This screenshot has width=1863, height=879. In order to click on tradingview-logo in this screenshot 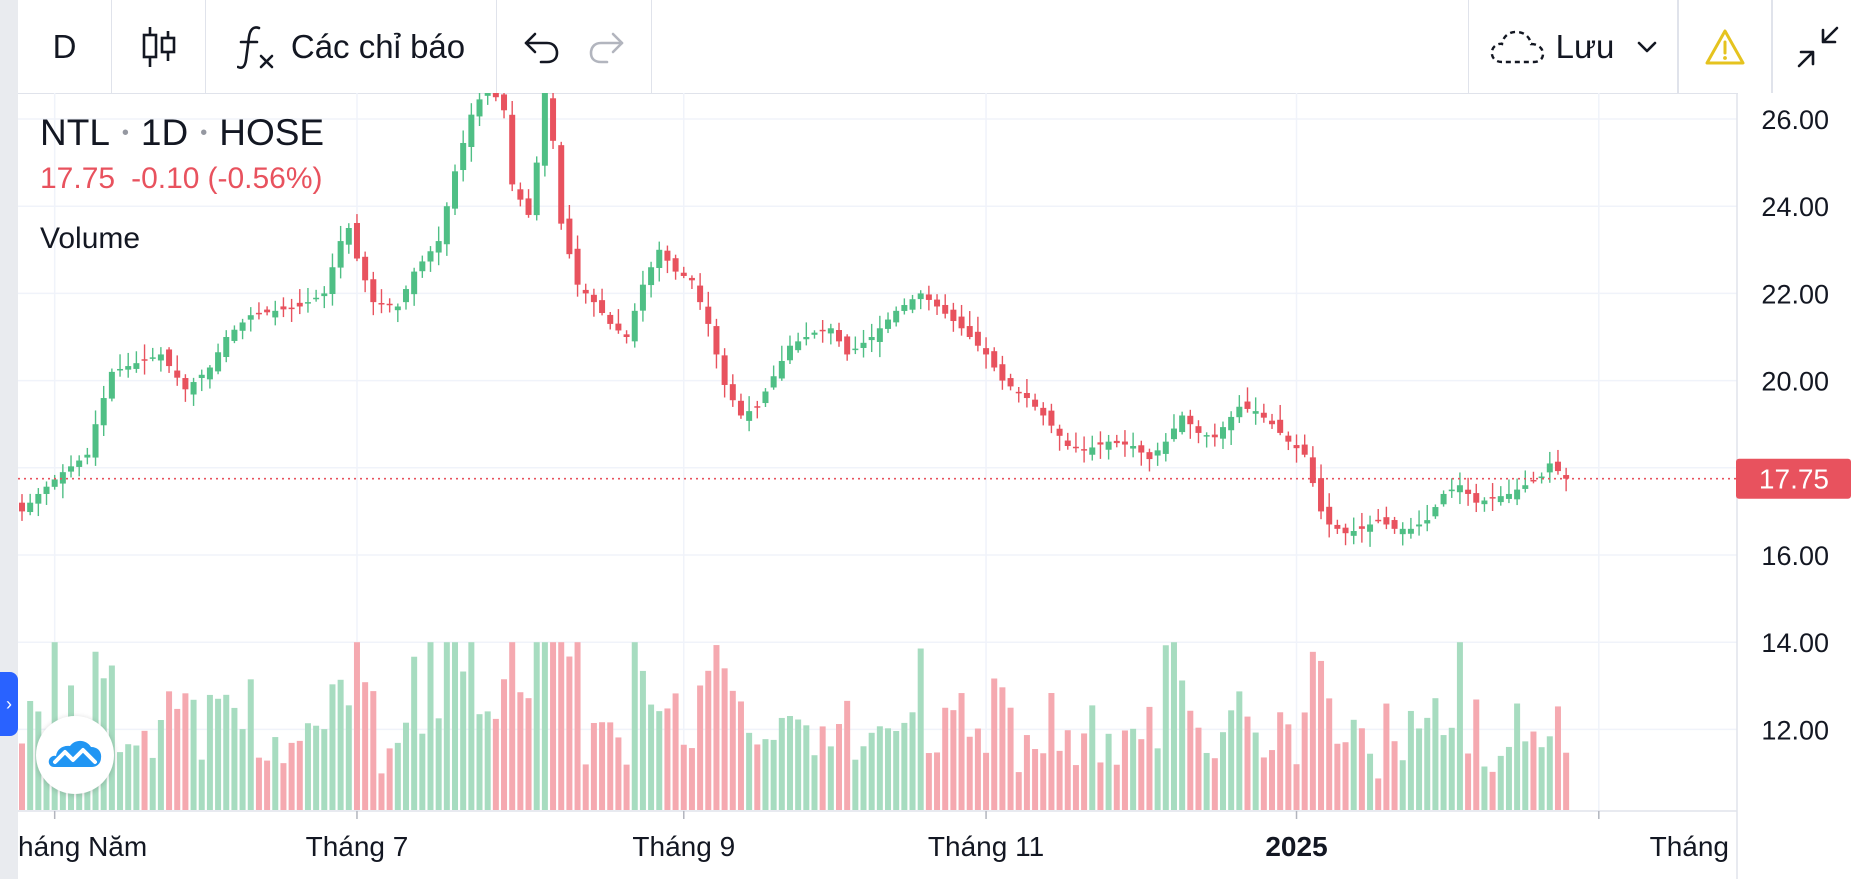, I will do `click(75, 755)`.